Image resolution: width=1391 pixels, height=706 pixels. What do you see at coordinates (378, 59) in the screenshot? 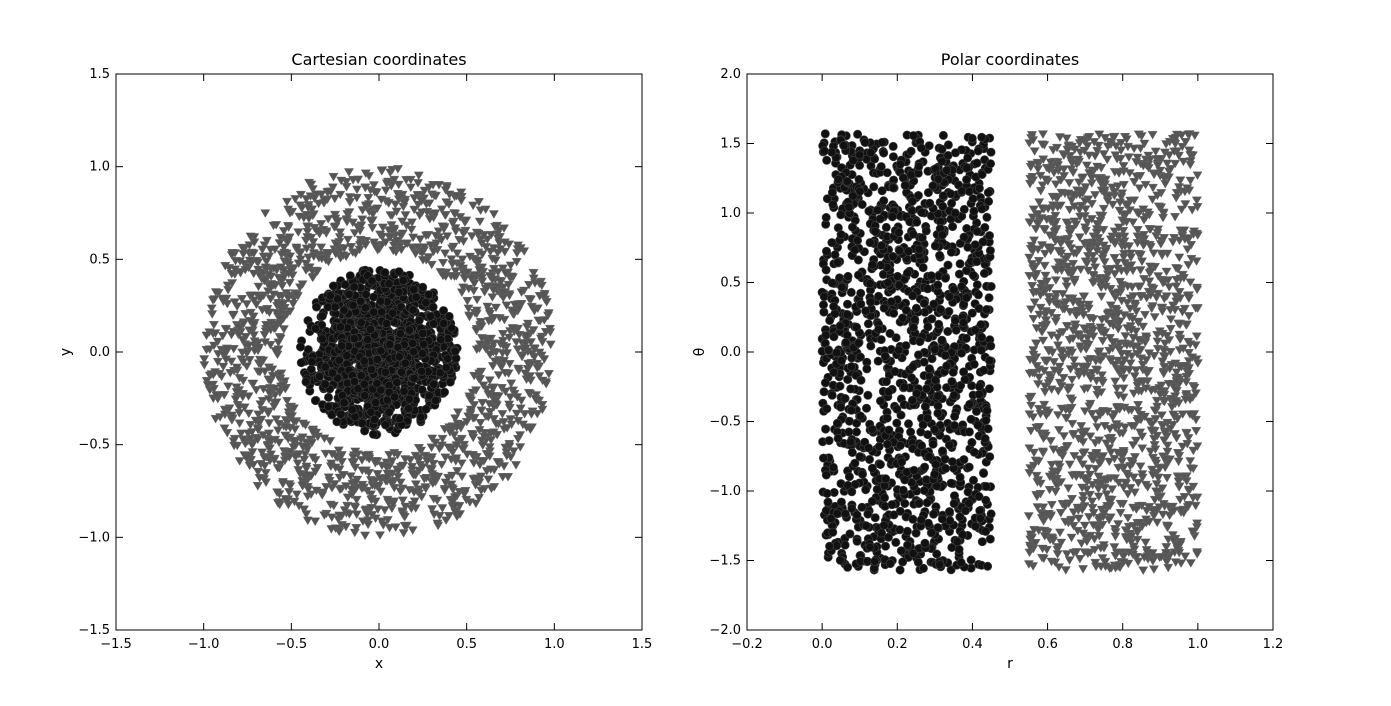
I see `cartesian-chart-title: Cartesian coordinates` at bounding box center [378, 59].